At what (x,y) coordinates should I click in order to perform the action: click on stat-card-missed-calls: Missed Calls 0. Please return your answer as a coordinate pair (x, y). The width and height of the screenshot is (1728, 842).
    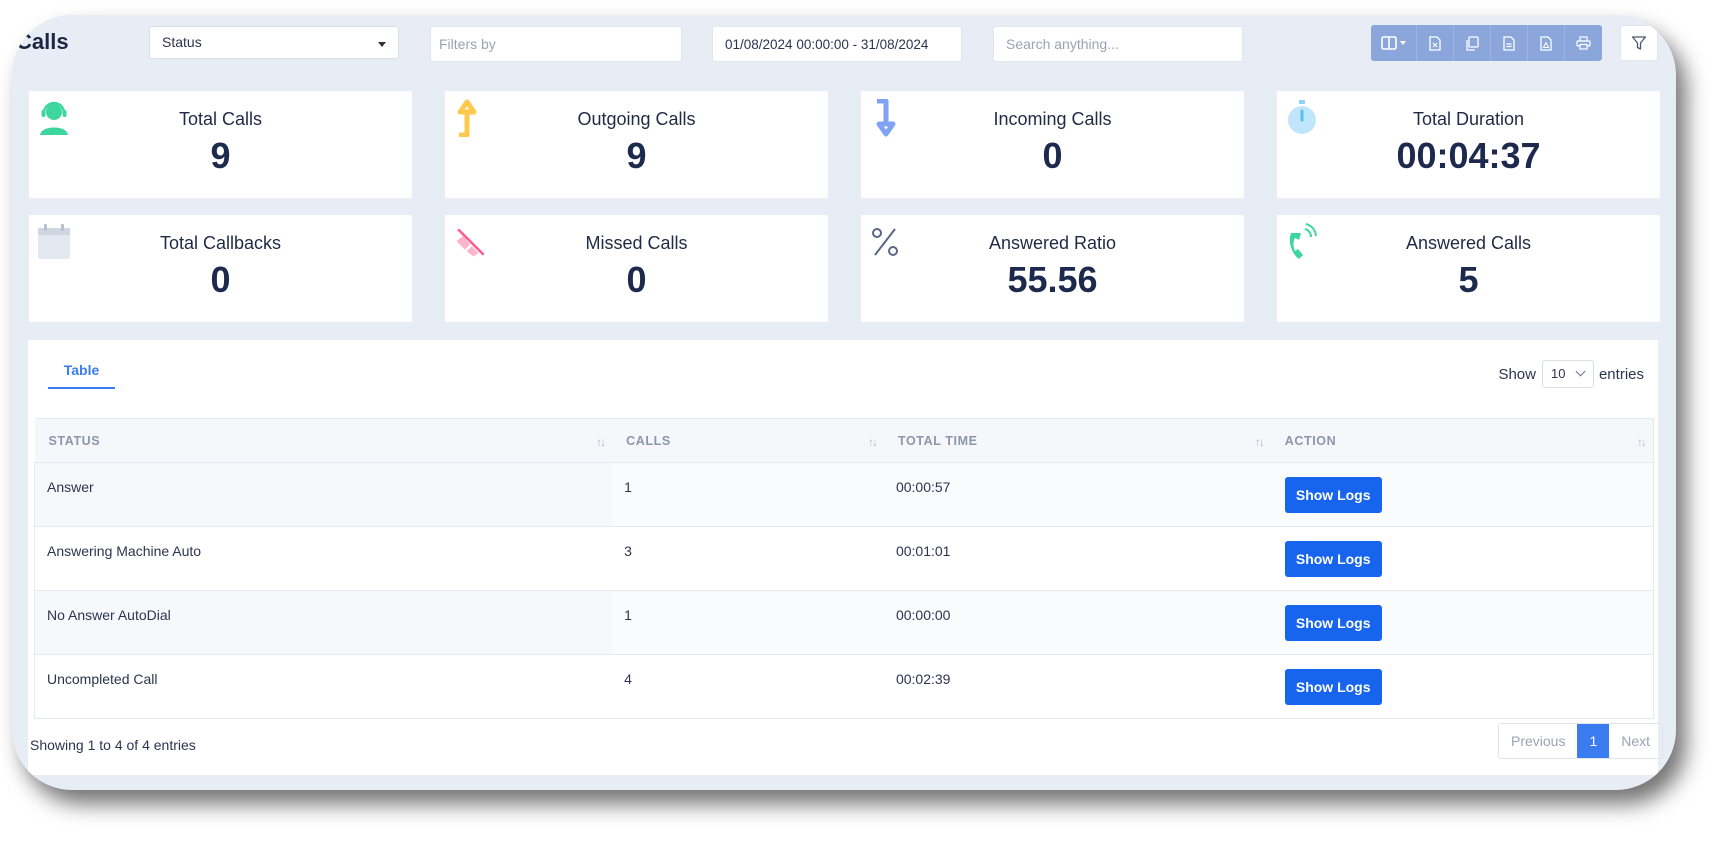
    Looking at the image, I should click on (636, 268).